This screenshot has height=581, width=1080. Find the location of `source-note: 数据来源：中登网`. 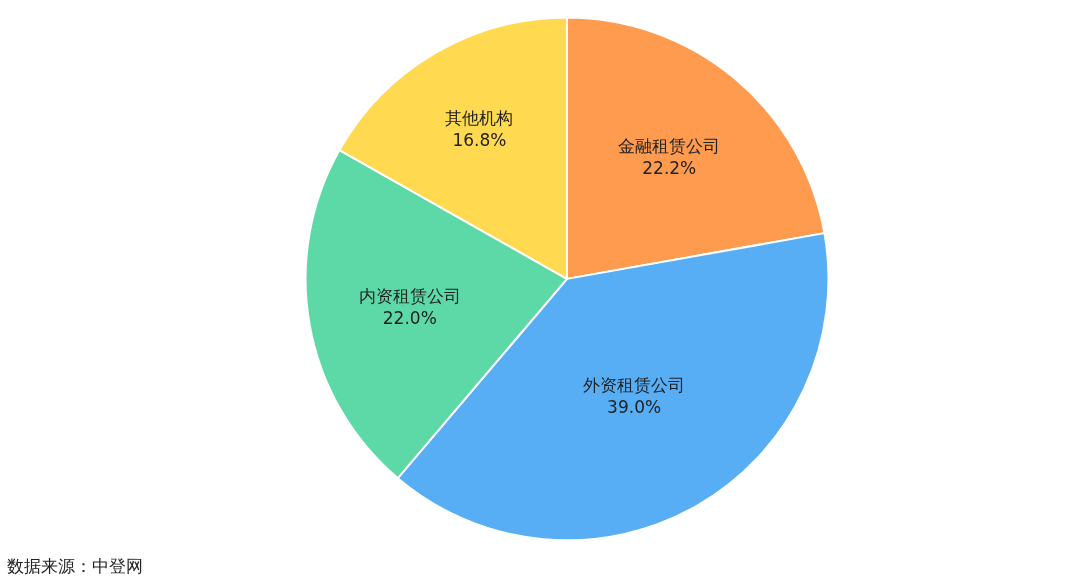

source-note: 数据来源：中登网 is located at coordinates (75, 566).